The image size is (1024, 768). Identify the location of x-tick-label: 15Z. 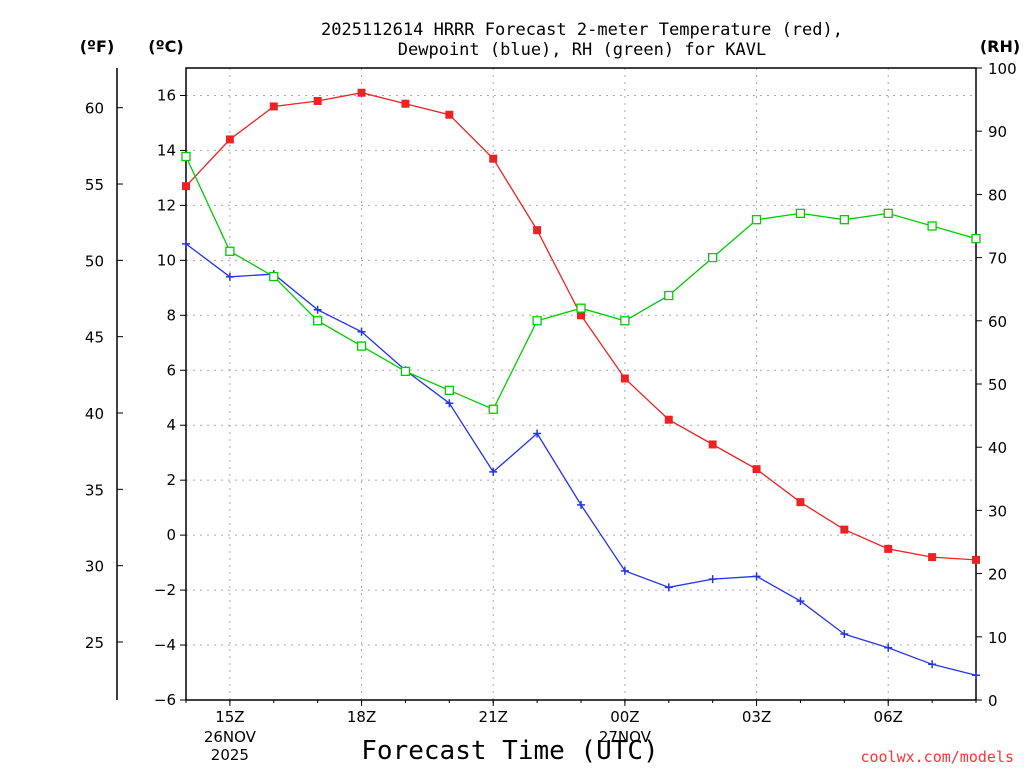
(229, 717).